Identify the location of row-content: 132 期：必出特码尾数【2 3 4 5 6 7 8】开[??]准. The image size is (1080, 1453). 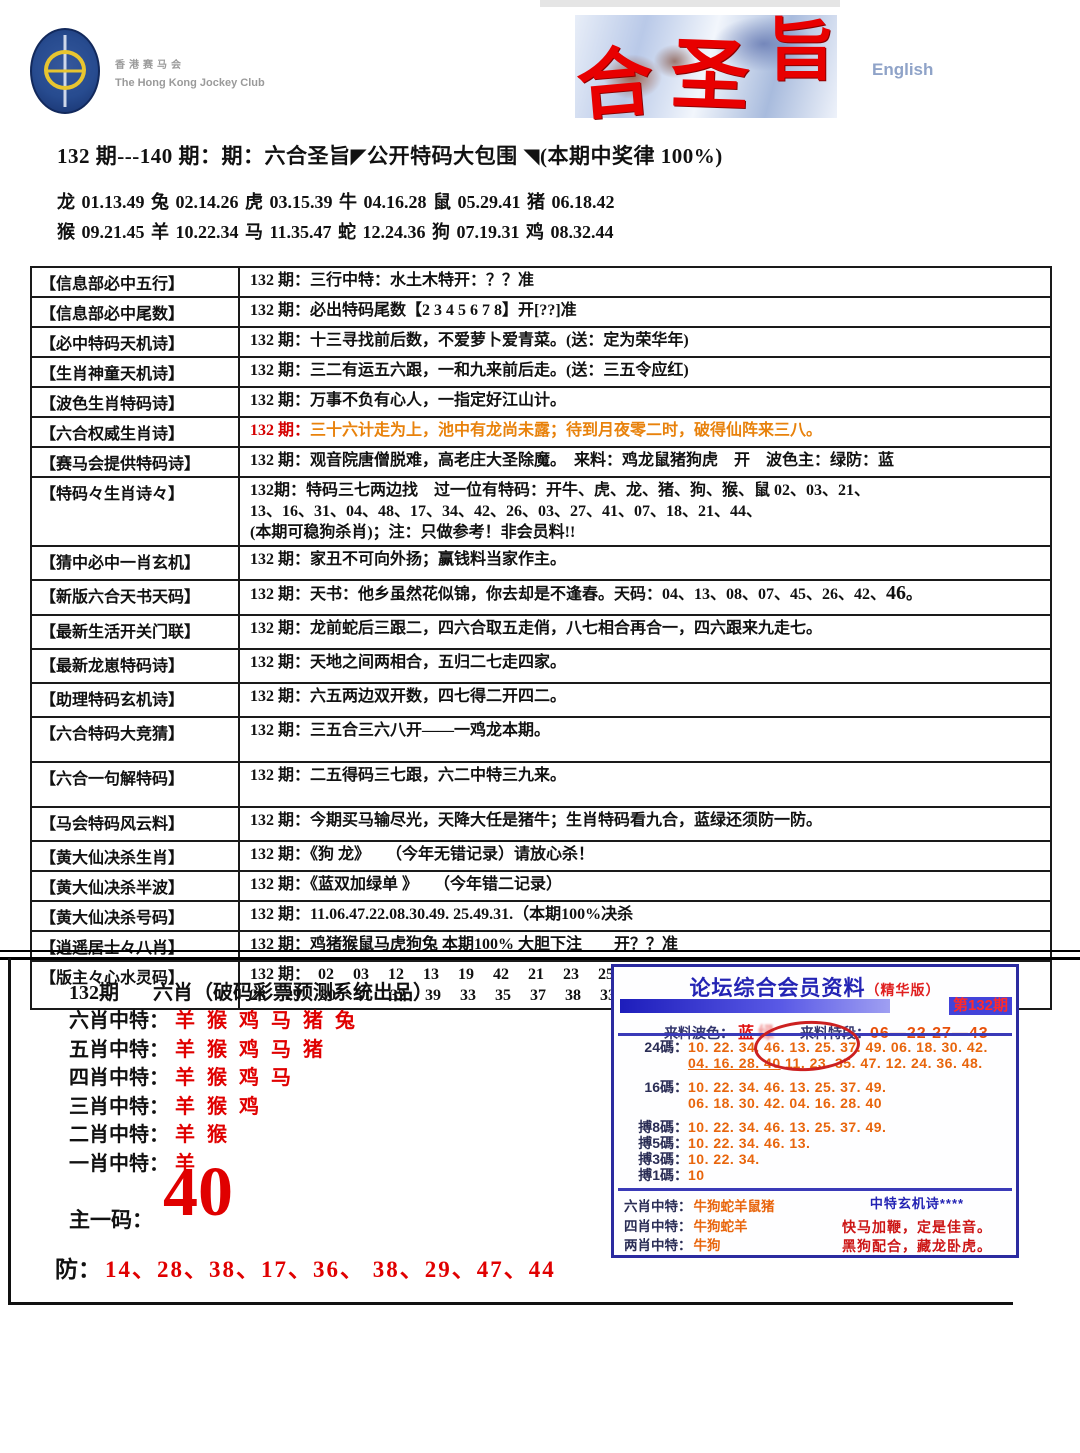
(645, 312).